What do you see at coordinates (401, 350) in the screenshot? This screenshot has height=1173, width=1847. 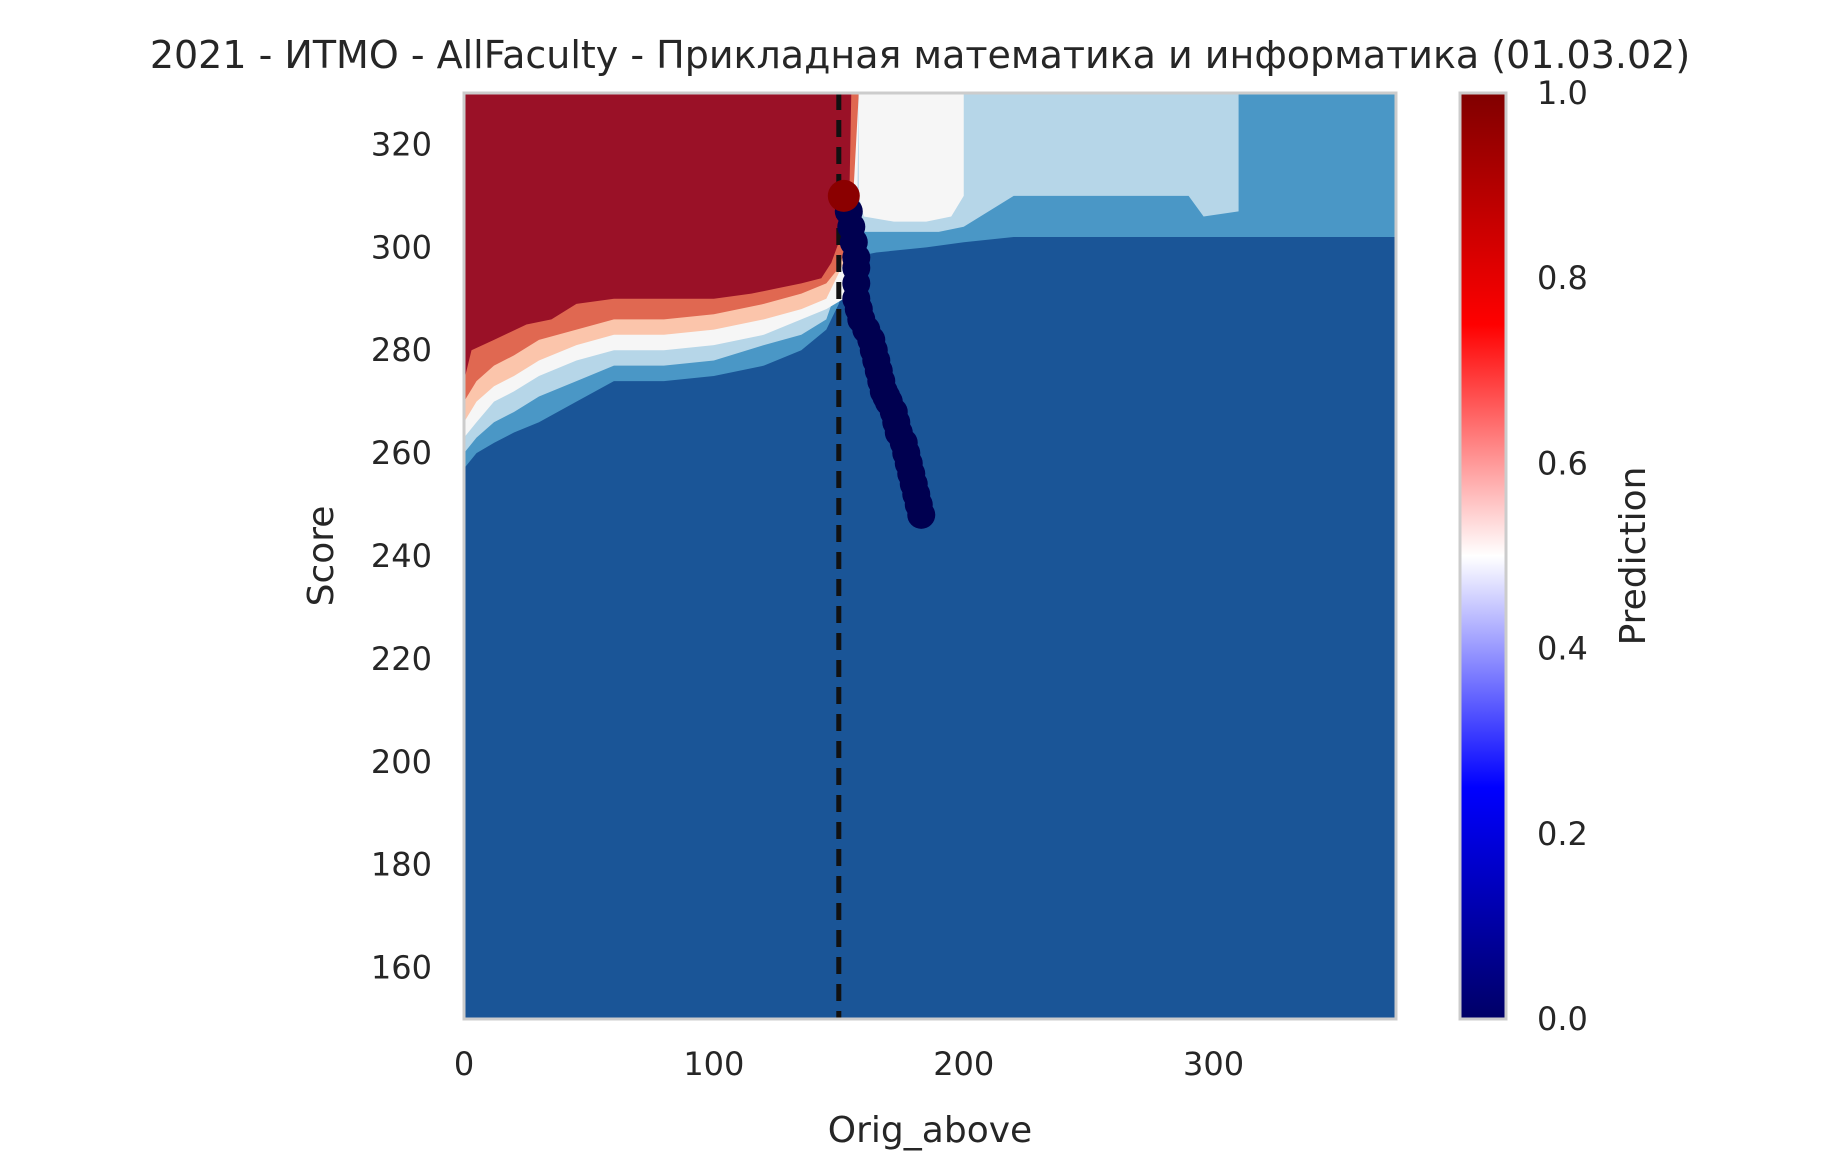 I see `y-tick-label: 280` at bounding box center [401, 350].